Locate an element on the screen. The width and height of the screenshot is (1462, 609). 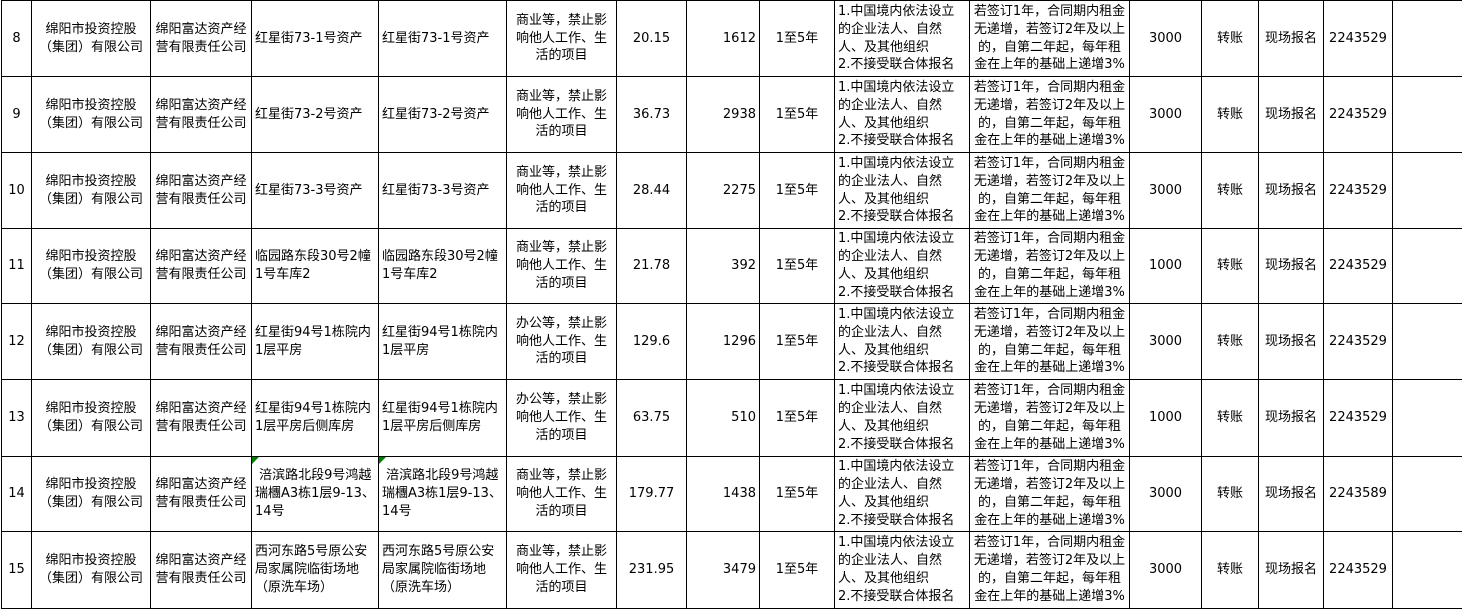
cell-listing_price: 2275 is located at coordinates (723, 191).